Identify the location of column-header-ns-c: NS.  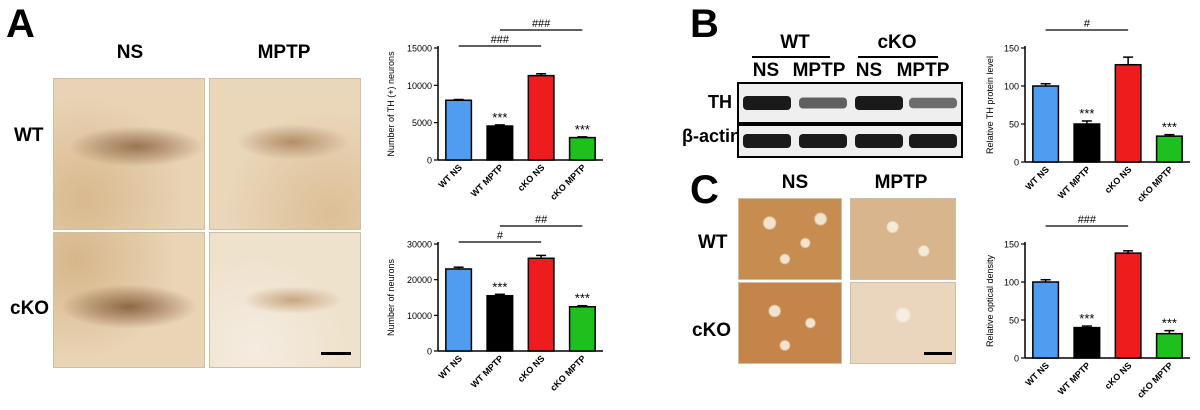
(795, 182).